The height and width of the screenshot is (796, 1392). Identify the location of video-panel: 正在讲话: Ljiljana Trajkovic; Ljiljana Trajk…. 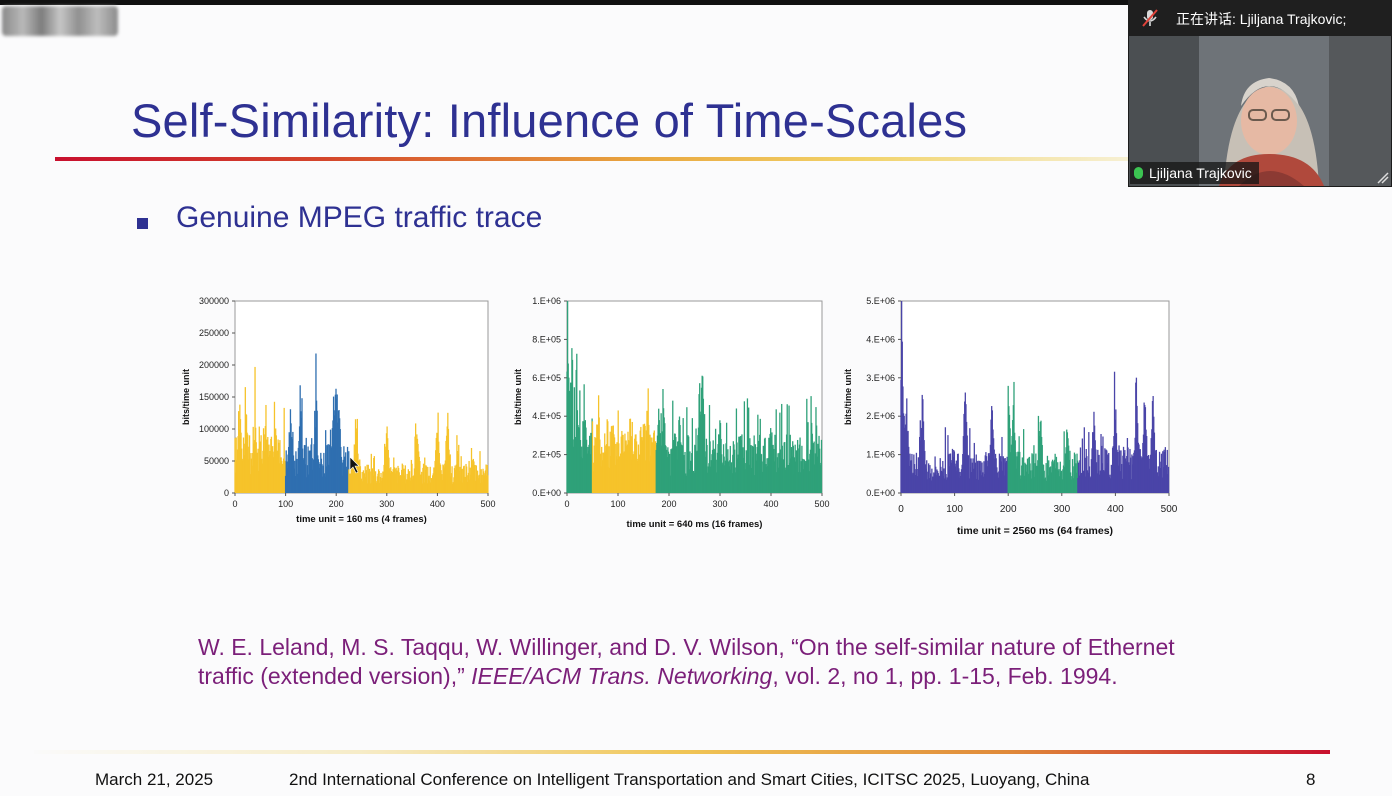
(1260, 93).